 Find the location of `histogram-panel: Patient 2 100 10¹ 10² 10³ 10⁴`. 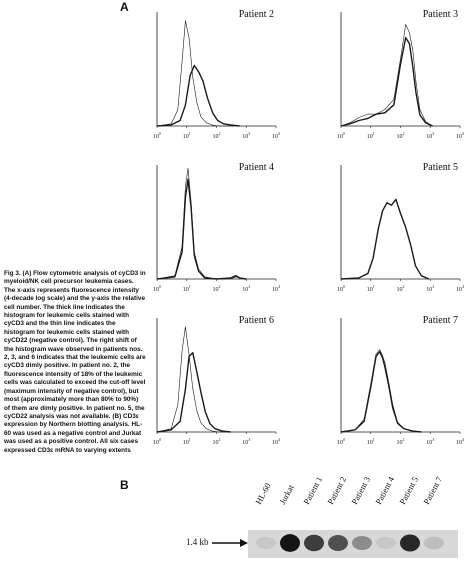

histogram-panel: Patient 2 100 10¹ 10² 10³ 10⁴ is located at coordinates (216, 73).